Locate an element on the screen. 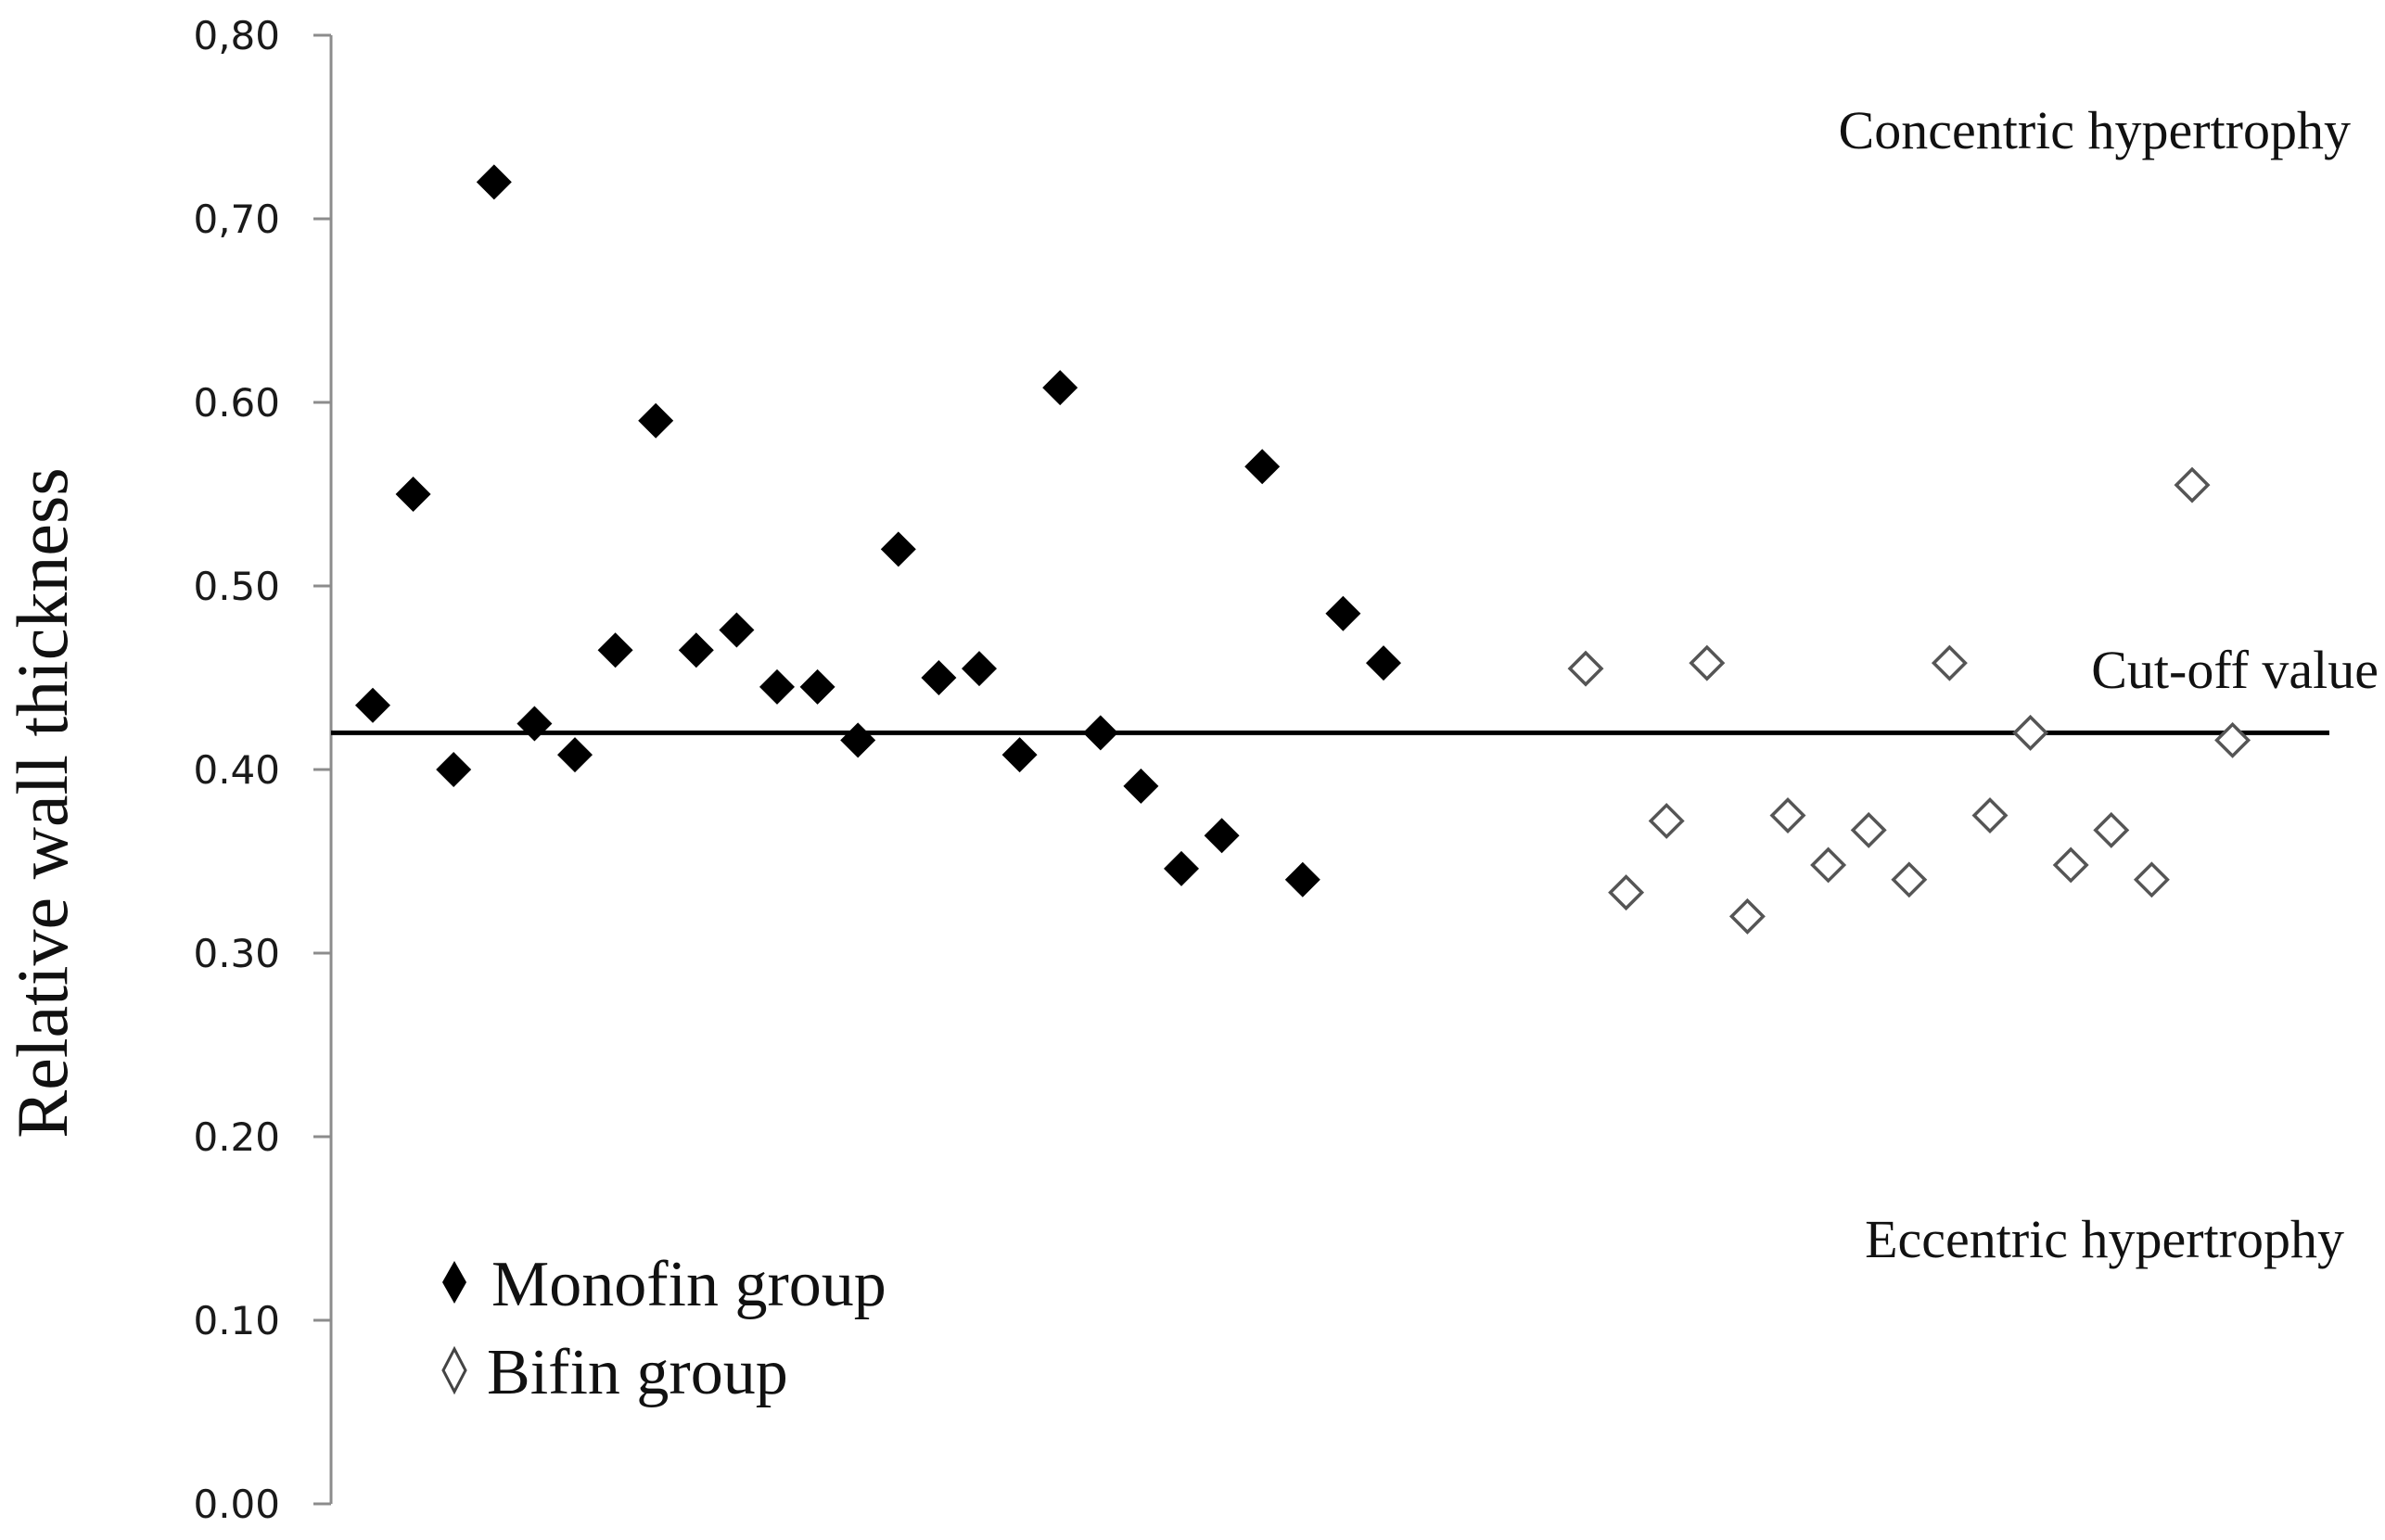 This screenshot has width=2385, height=1540. y-tick-label: 0.60 is located at coordinates (236, 403).